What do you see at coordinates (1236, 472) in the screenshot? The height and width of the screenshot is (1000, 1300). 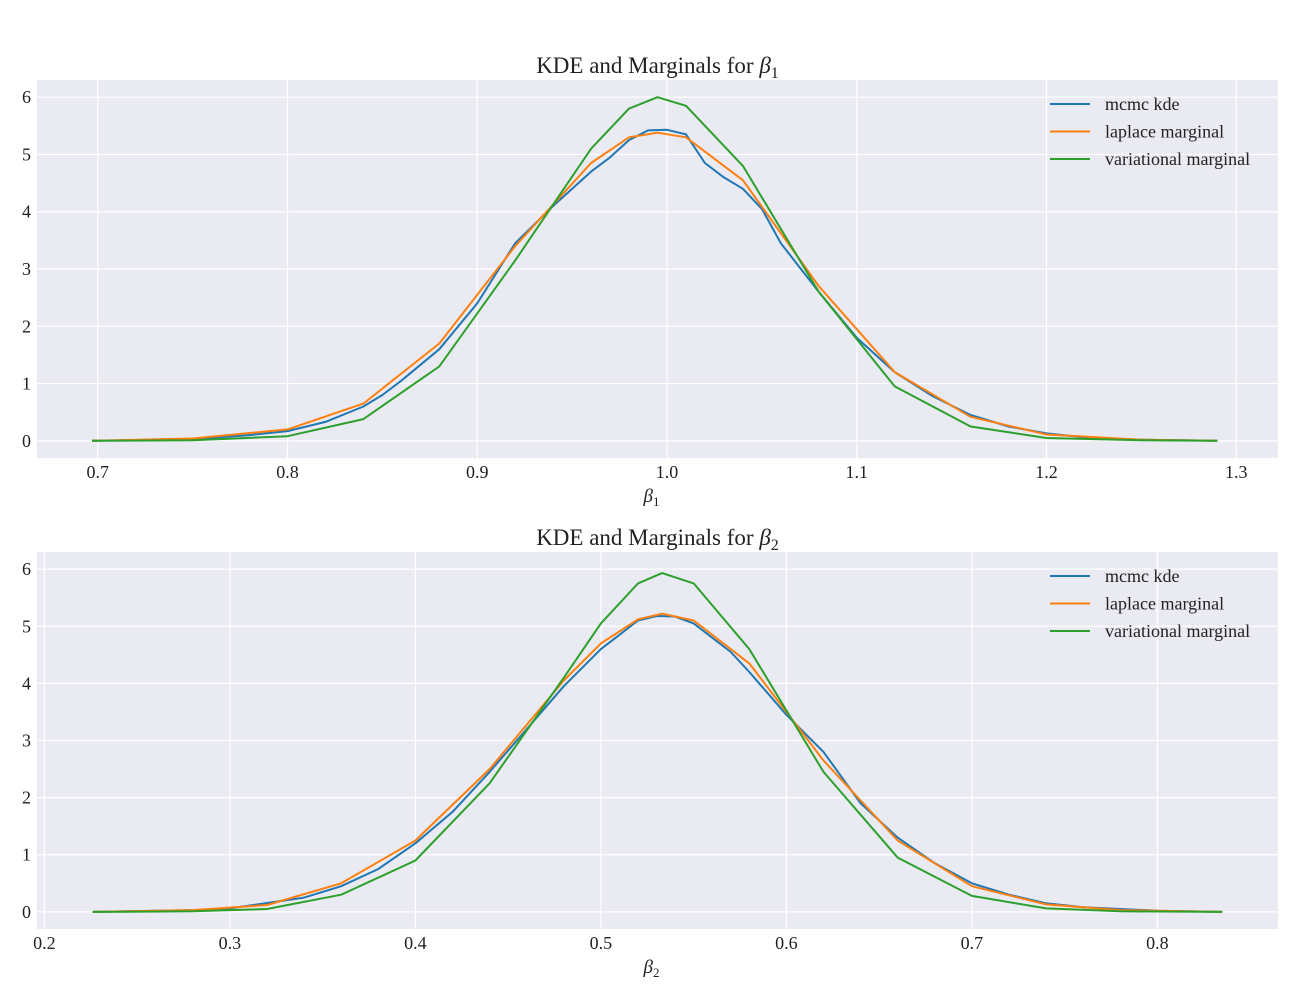 I see `x-tick-label: 1.3` at bounding box center [1236, 472].